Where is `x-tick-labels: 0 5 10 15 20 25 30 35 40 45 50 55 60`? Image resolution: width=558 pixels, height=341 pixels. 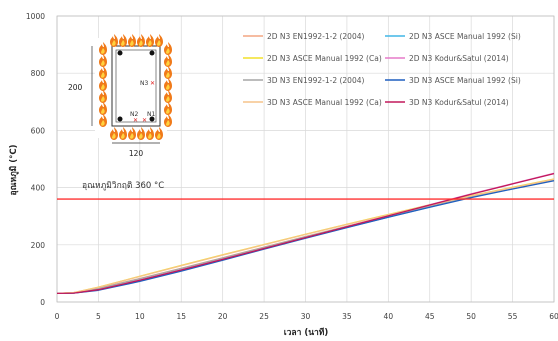
x-tick-labels: 0 5 10 15 20 25 30 35 40 45 50 55 60 is located at coordinates (306, 316).